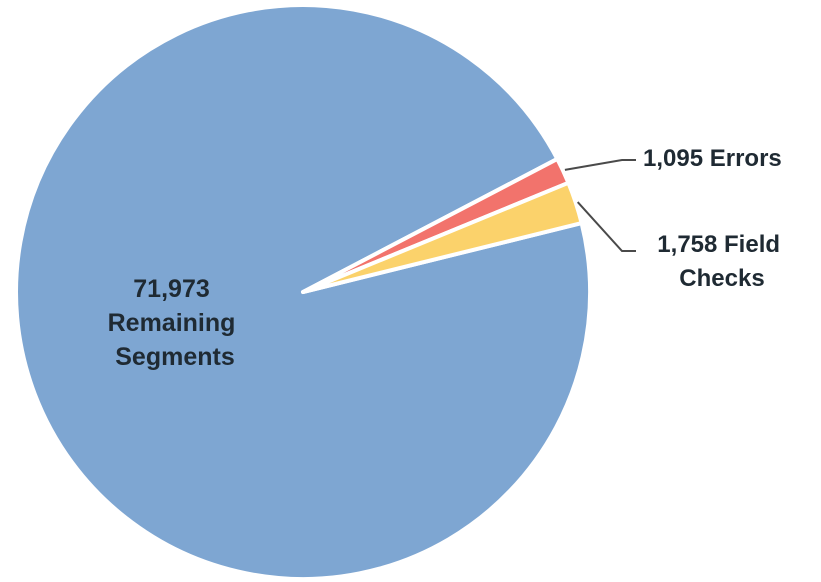 This screenshot has width=821, height=582. I want to click on slice-label-field-checks: 1,758 Field Checks, so click(721, 261).